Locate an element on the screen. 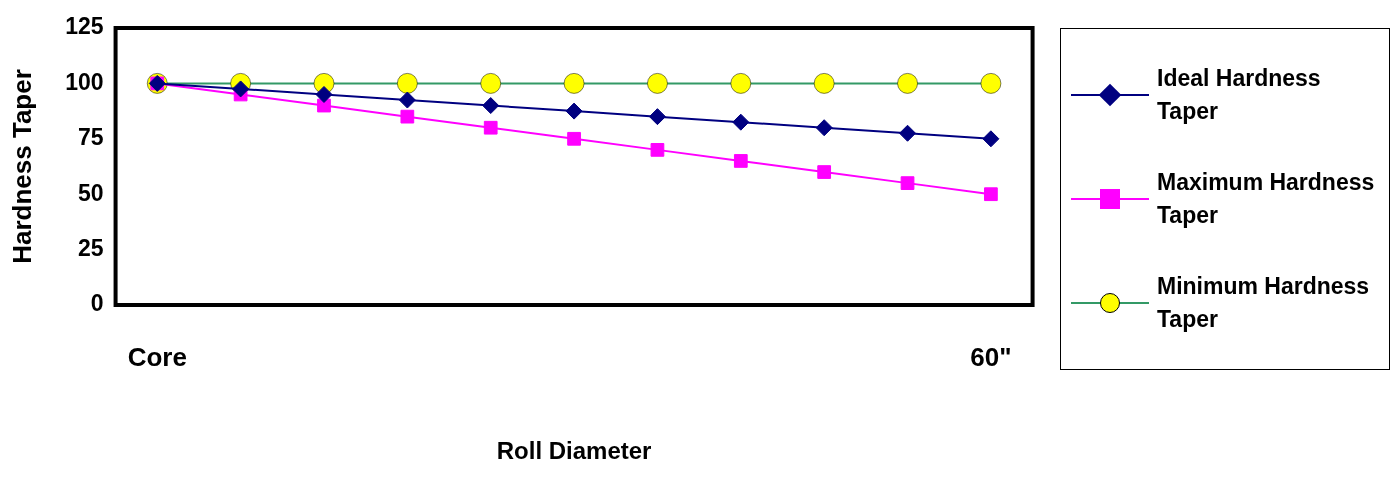 Image resolution: width=1395 pixels, height=477 pixels. y-tick-label: 25 is located at coordinates (90, 247).